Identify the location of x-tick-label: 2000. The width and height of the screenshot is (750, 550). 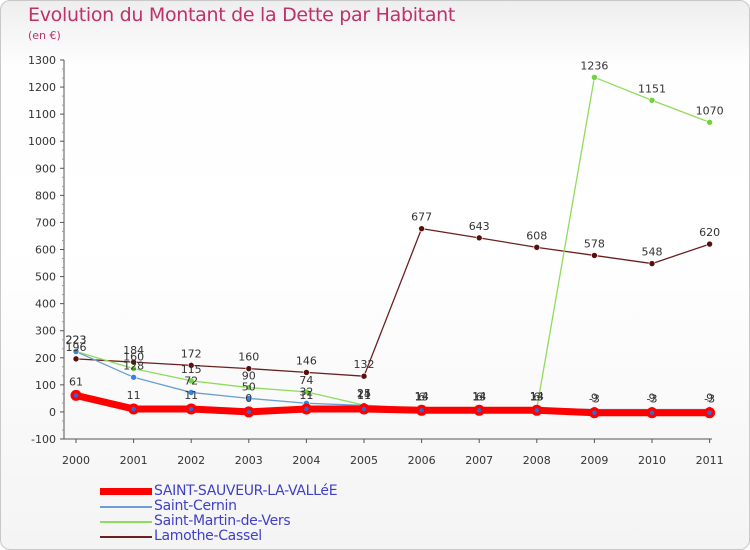
(76, 460).